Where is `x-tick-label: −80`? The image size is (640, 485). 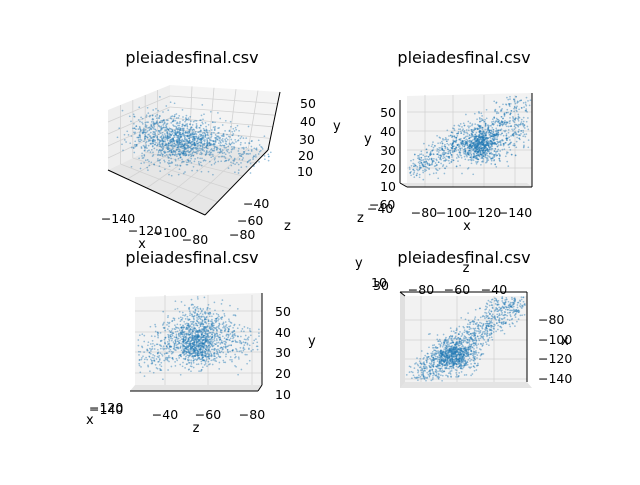 x-tick-label: −80 is located at coordinates (424, 212).